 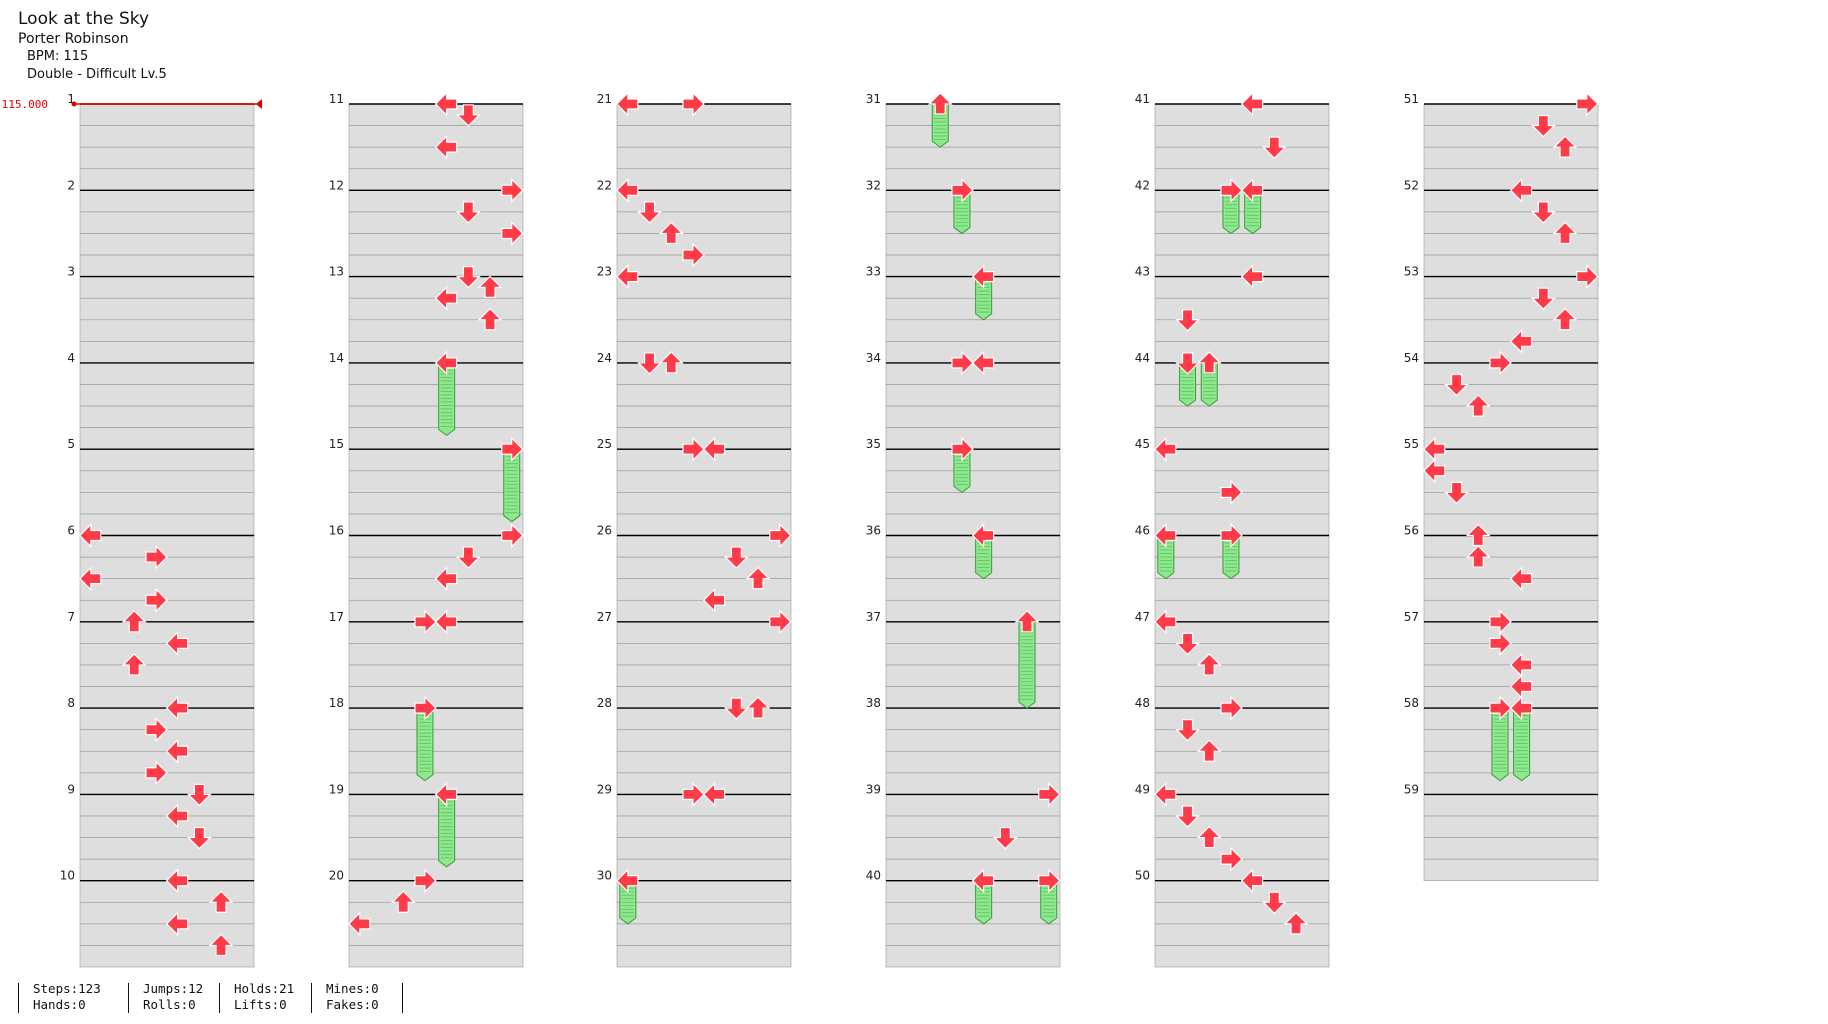 I want to click on measure-number: 8, so click(x=71, y=703).